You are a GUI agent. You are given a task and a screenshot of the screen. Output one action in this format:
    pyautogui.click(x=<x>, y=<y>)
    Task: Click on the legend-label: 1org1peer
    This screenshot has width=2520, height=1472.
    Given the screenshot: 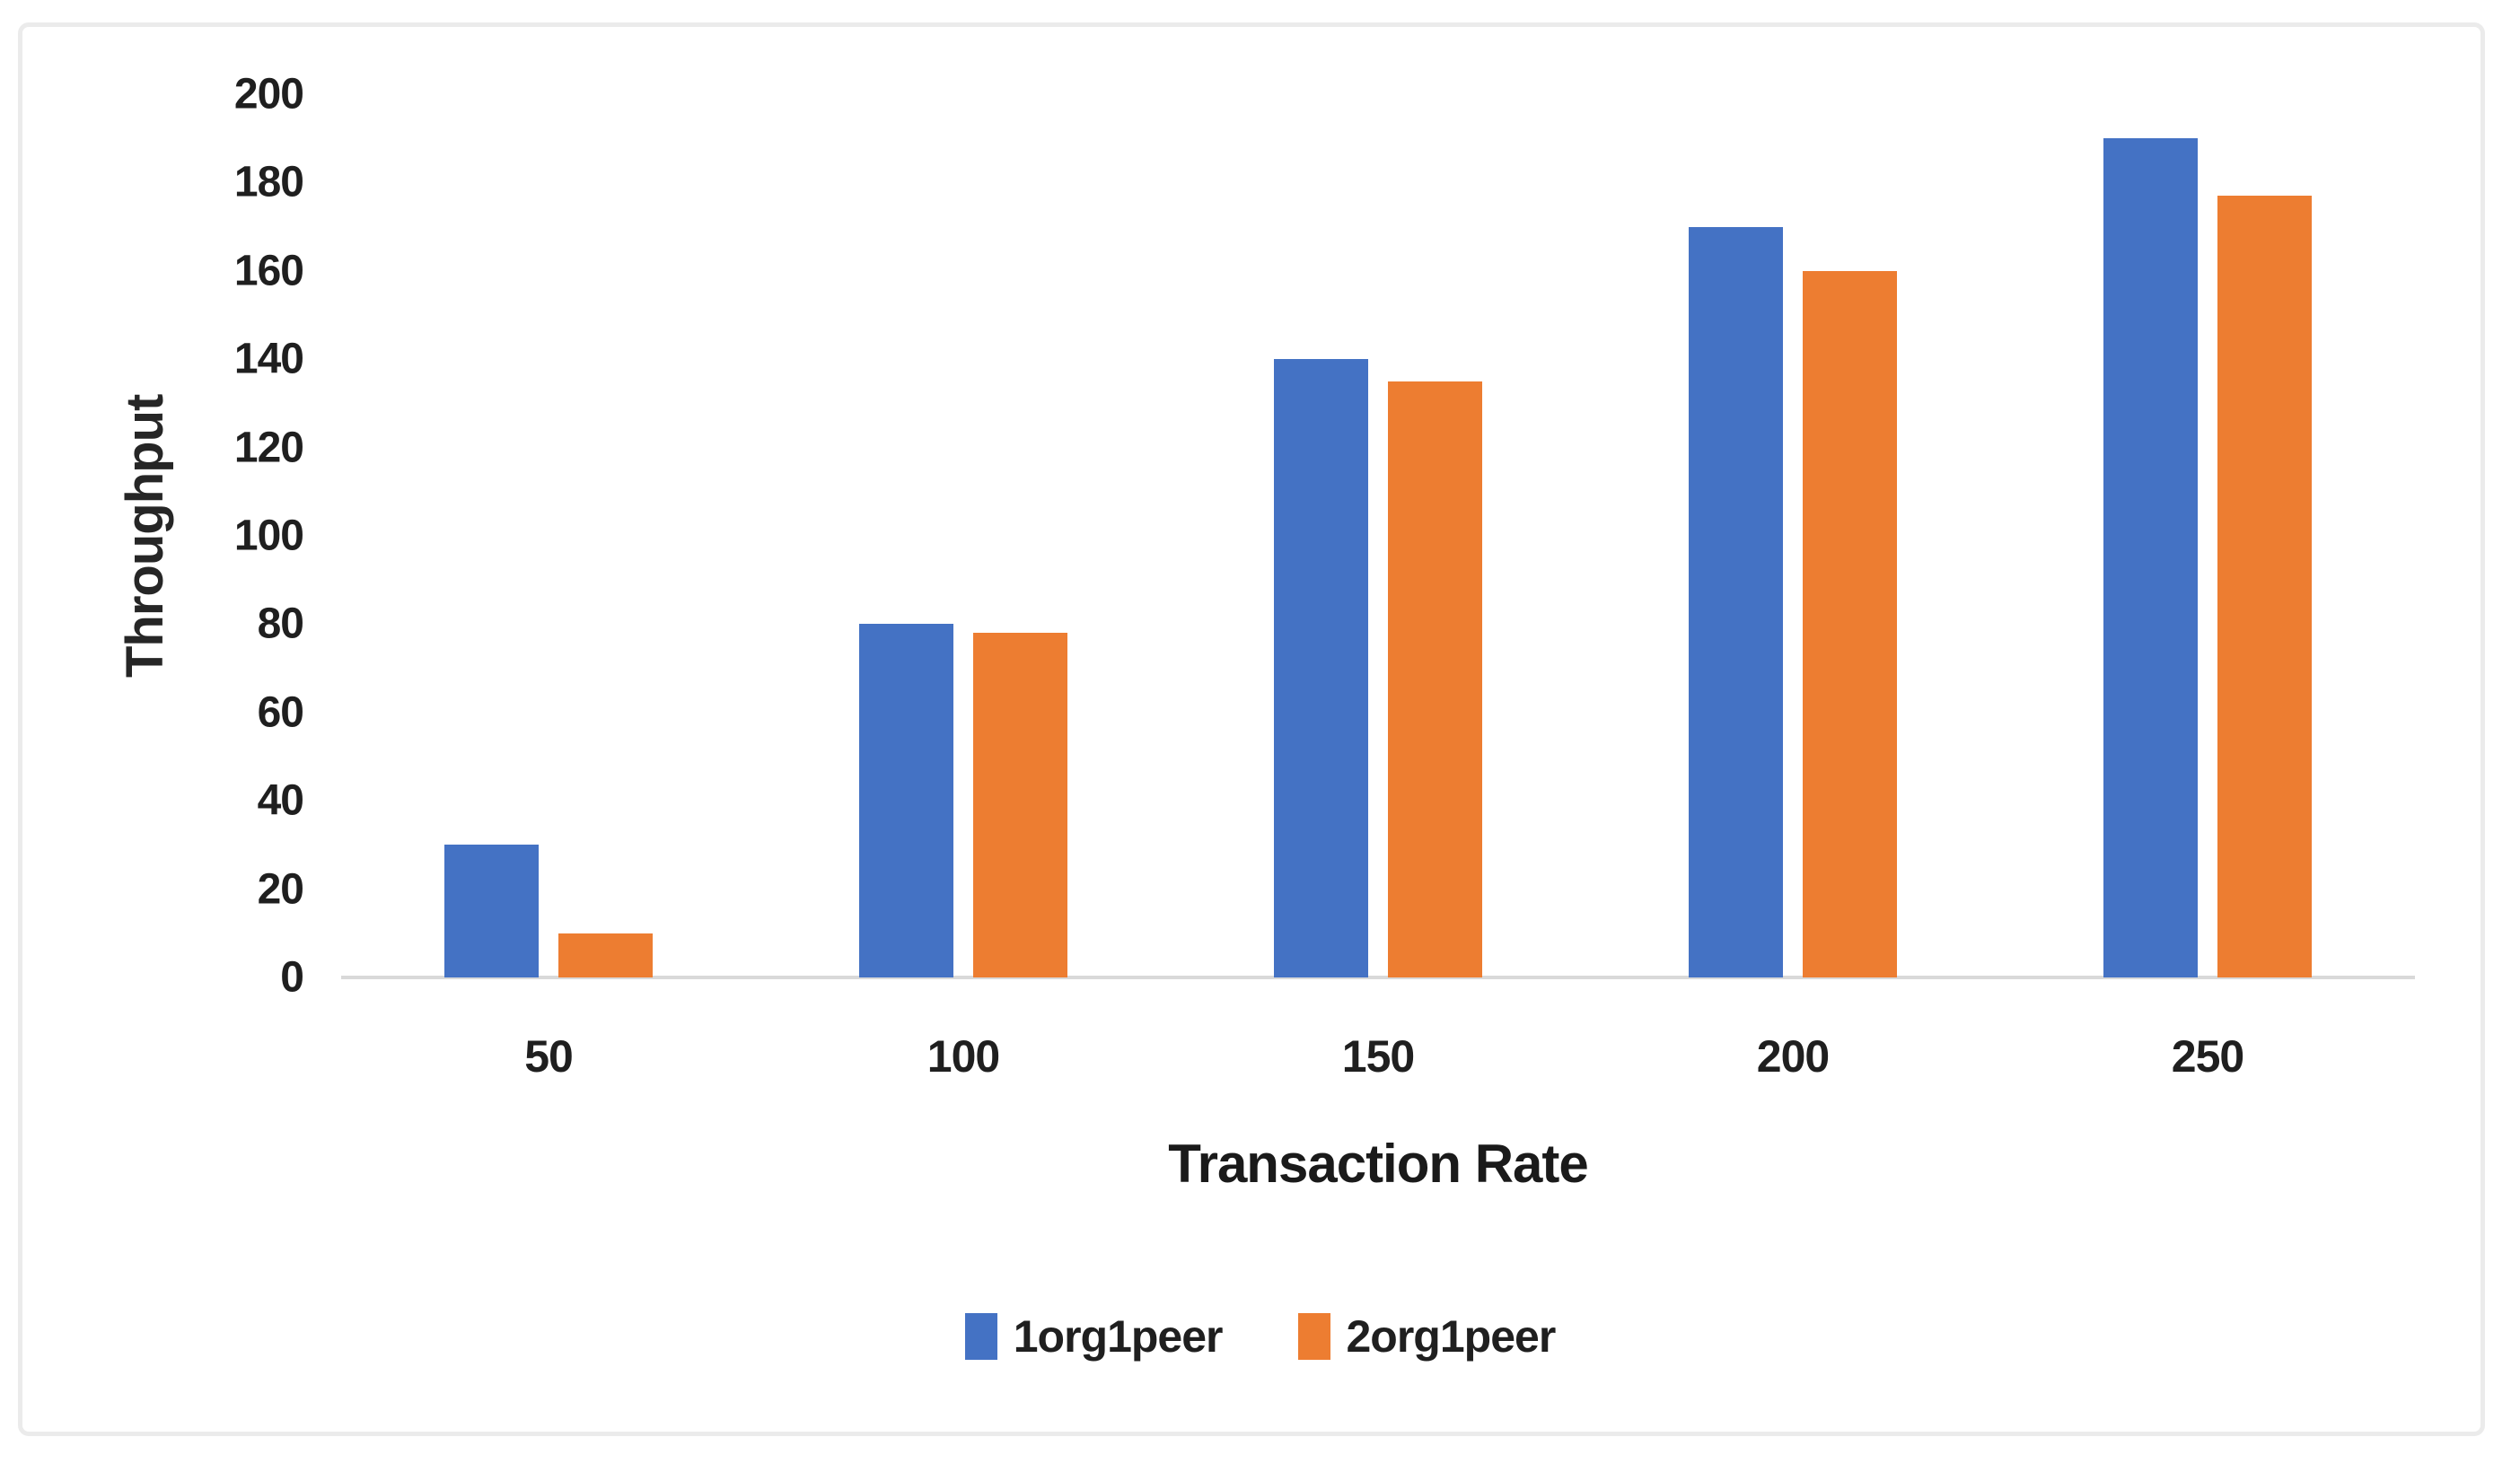 What is the action you would take?
    pyautogui.click(x=1119, y=1336)
    